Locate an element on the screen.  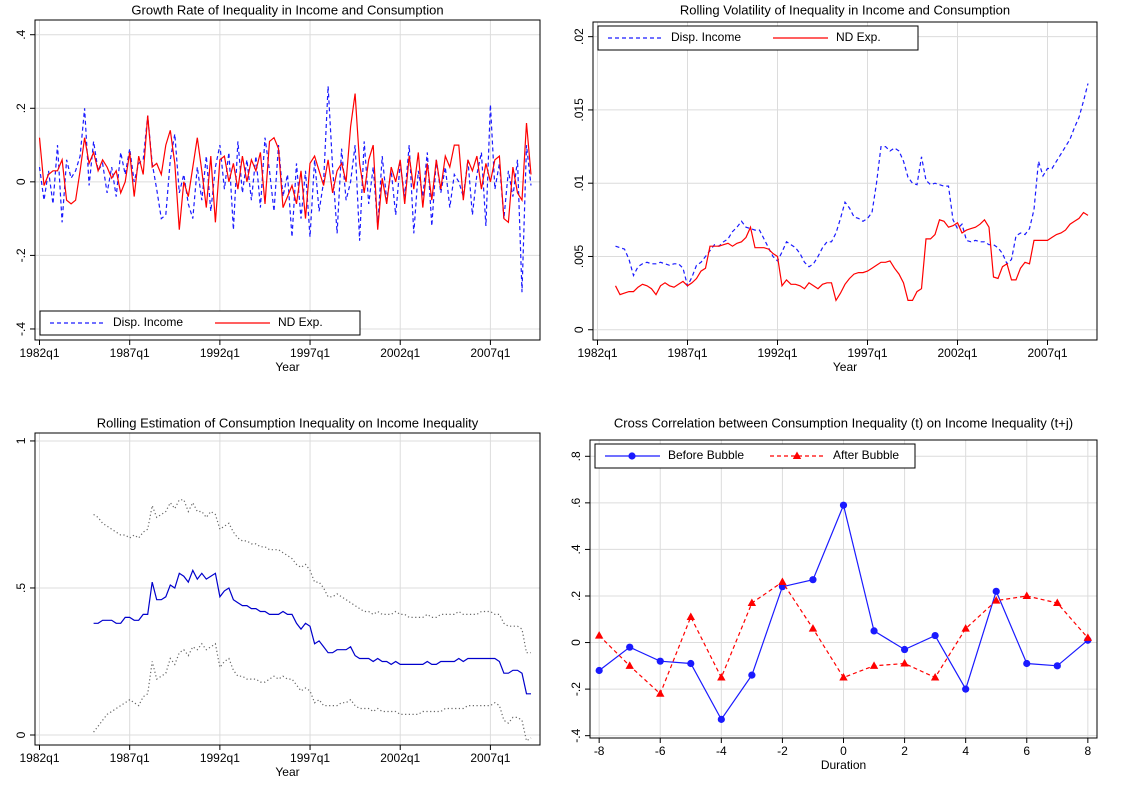
x-tick-label: 8 is located at coordinates (1087, 751).